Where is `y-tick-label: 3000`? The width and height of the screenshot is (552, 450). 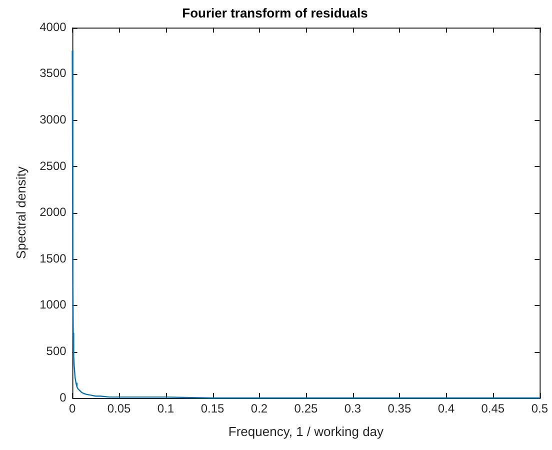
y-tick-label: 3000 is located at coordinates (53, 119).